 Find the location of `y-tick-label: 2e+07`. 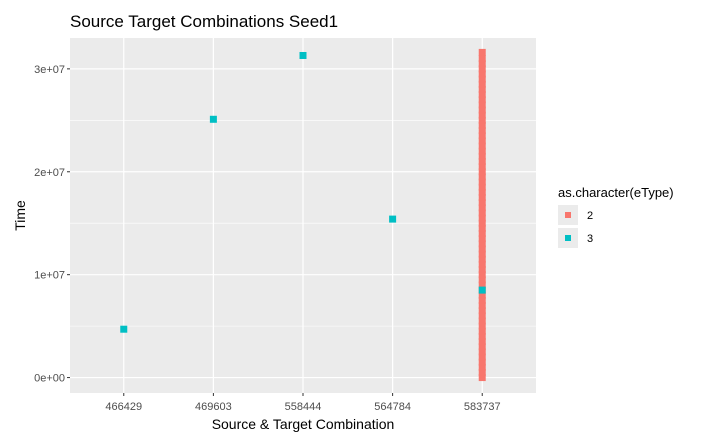

y-tick-label: 2e+07 is located at coordinates (49, 173).